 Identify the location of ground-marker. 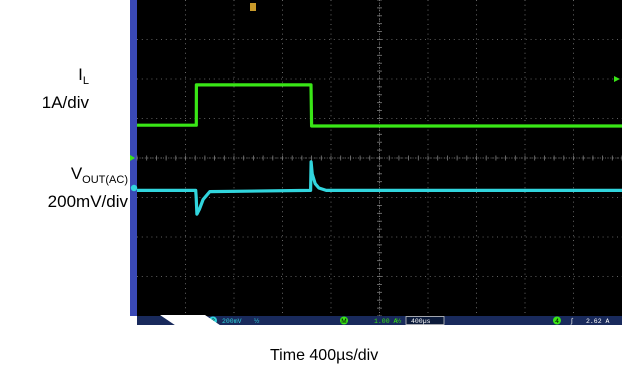
(132, 158).